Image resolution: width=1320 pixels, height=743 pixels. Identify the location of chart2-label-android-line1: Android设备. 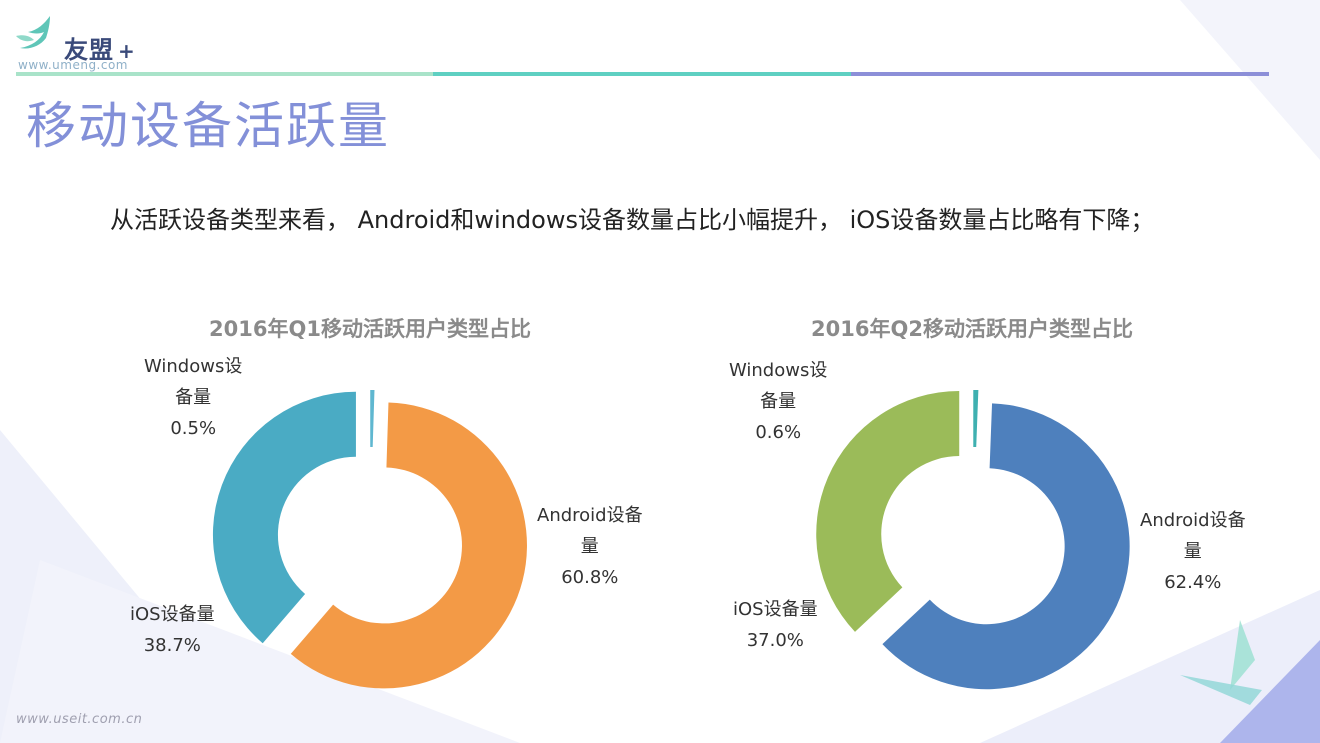
(1193, 520).